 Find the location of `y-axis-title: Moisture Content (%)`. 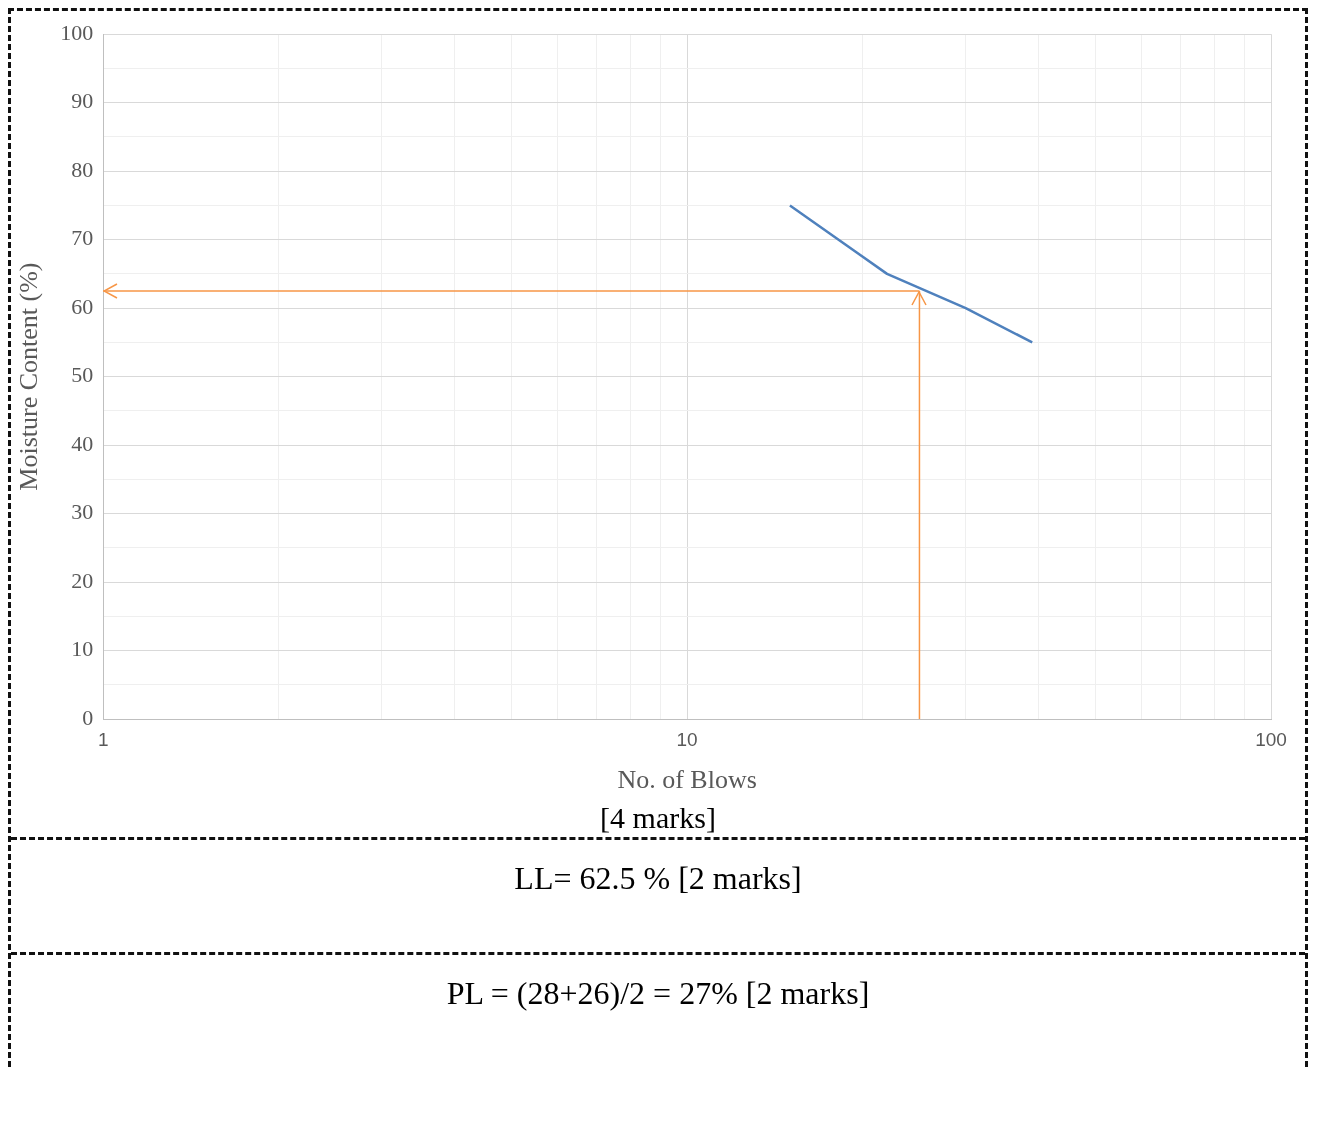

y-axis-title: Moisture Content (%) is located at coordinates (29, 376).